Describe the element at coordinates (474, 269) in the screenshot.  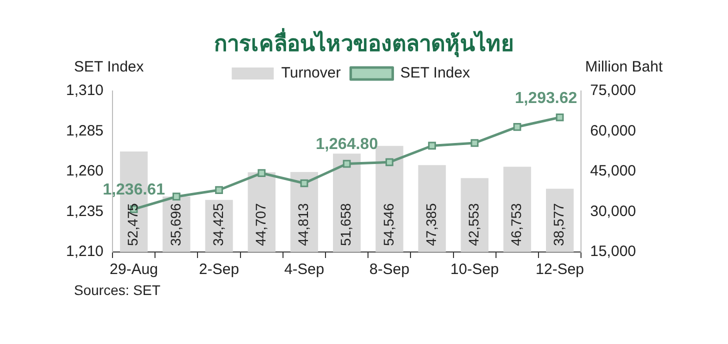
I see `x-tick-label: 10-Sep` at that location.